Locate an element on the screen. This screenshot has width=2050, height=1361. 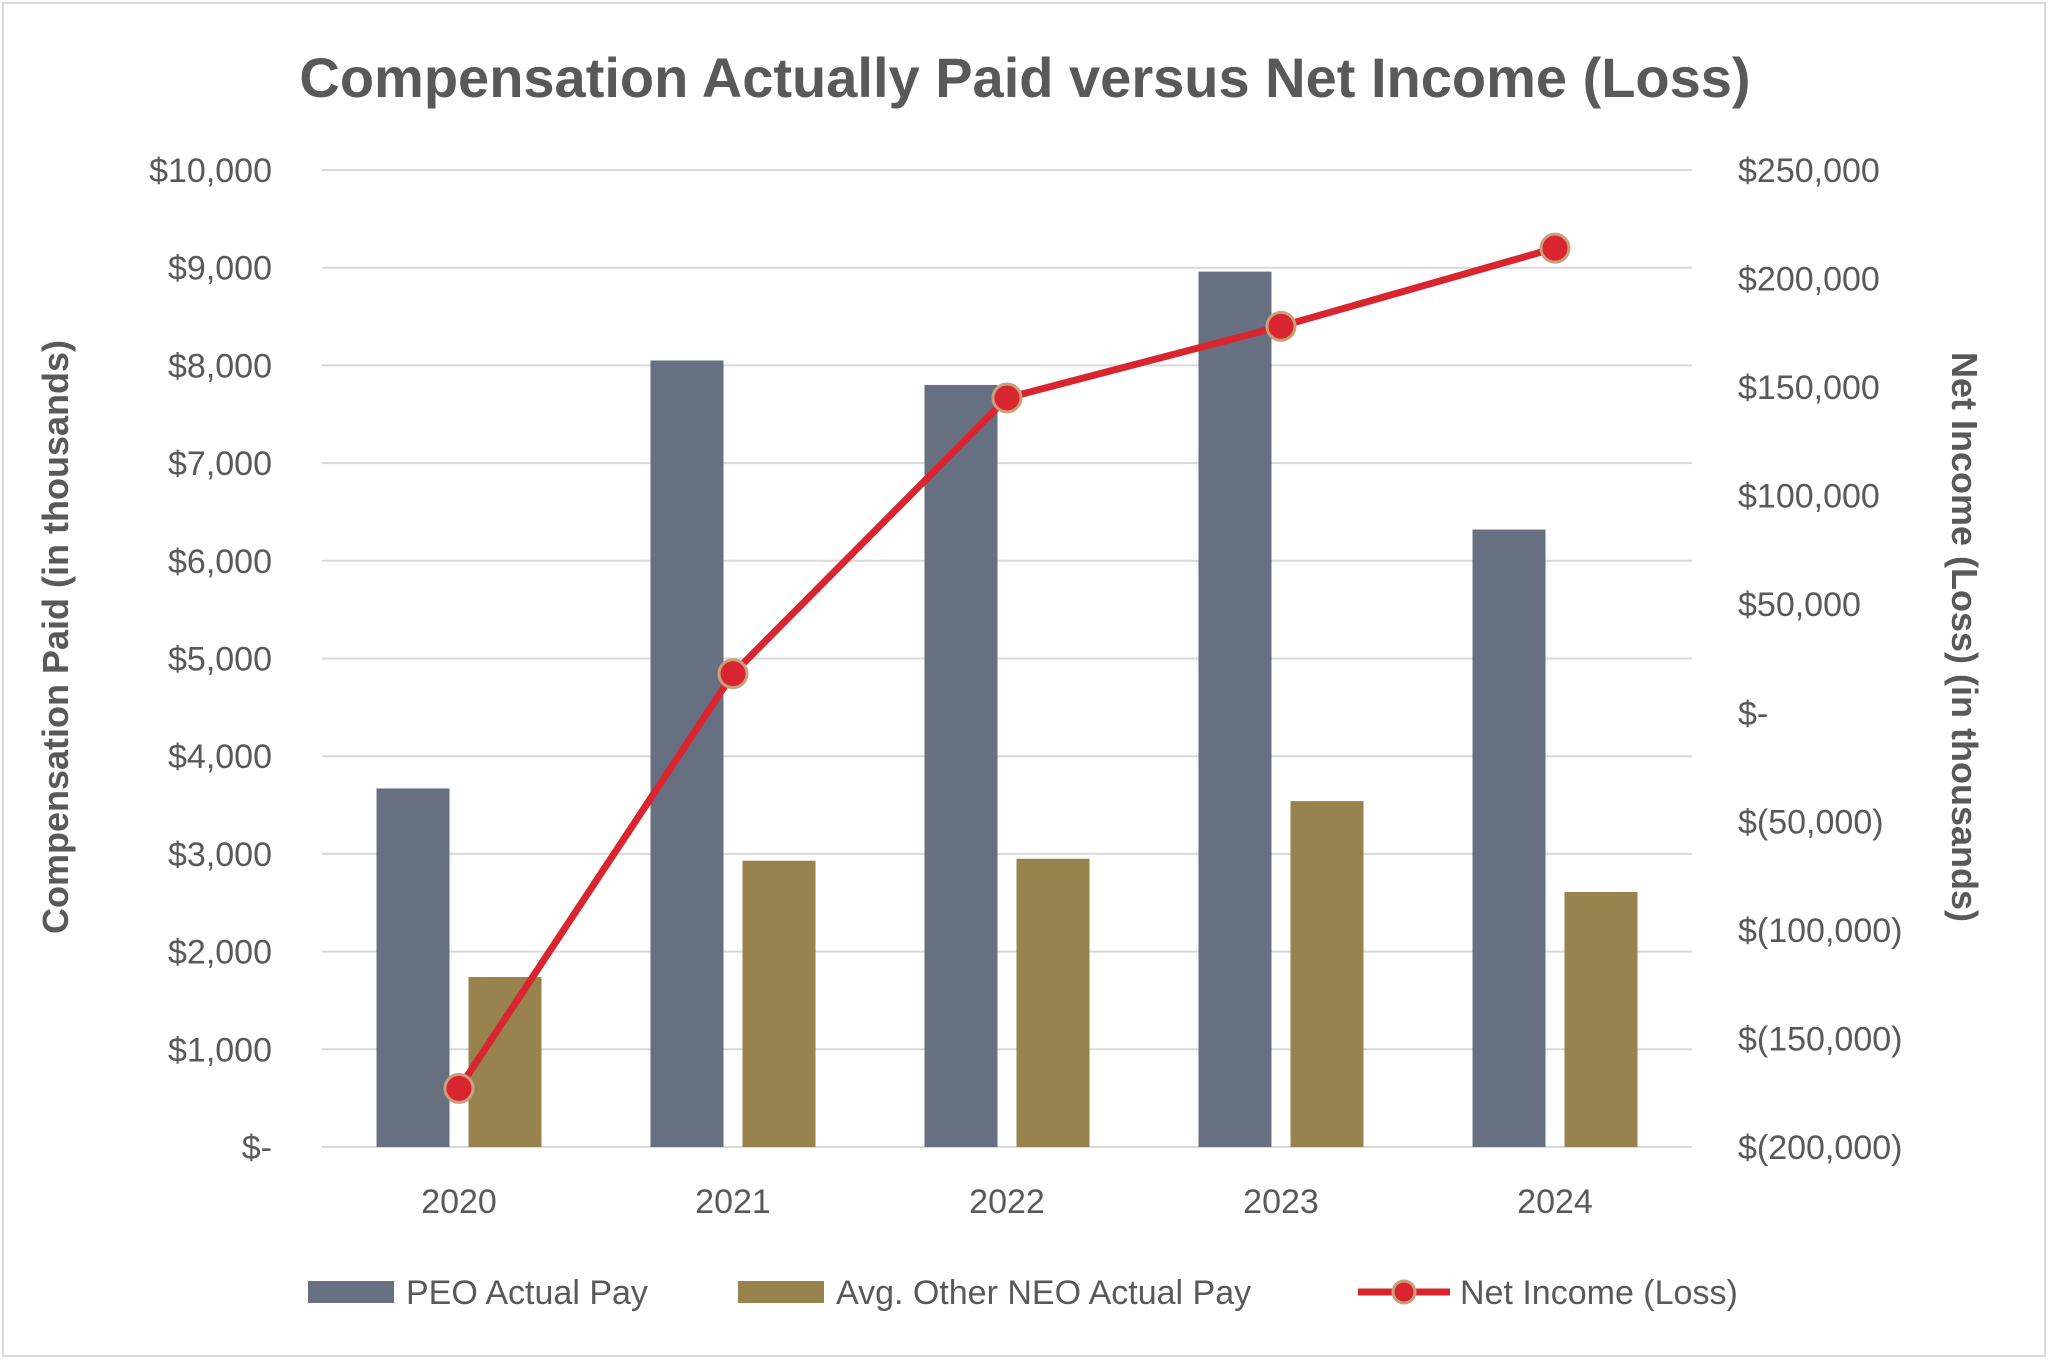
x-tick-label: 2021 is located at coordinates (733, 1202).